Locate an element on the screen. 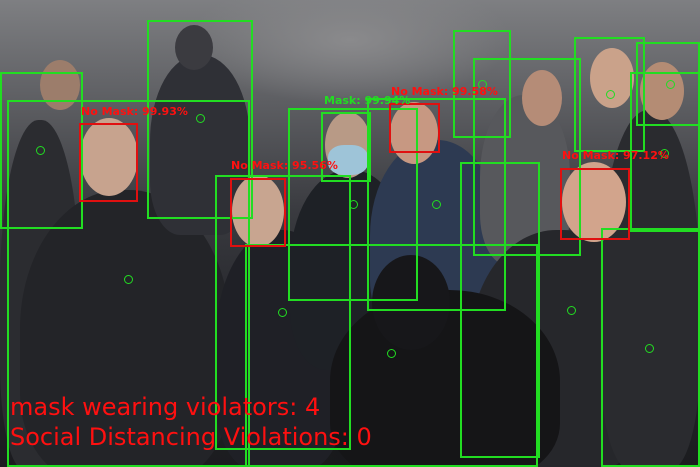  social-distancing-violations-count: Social Distancing Violations: 0 is located at coordinates (191, 437).